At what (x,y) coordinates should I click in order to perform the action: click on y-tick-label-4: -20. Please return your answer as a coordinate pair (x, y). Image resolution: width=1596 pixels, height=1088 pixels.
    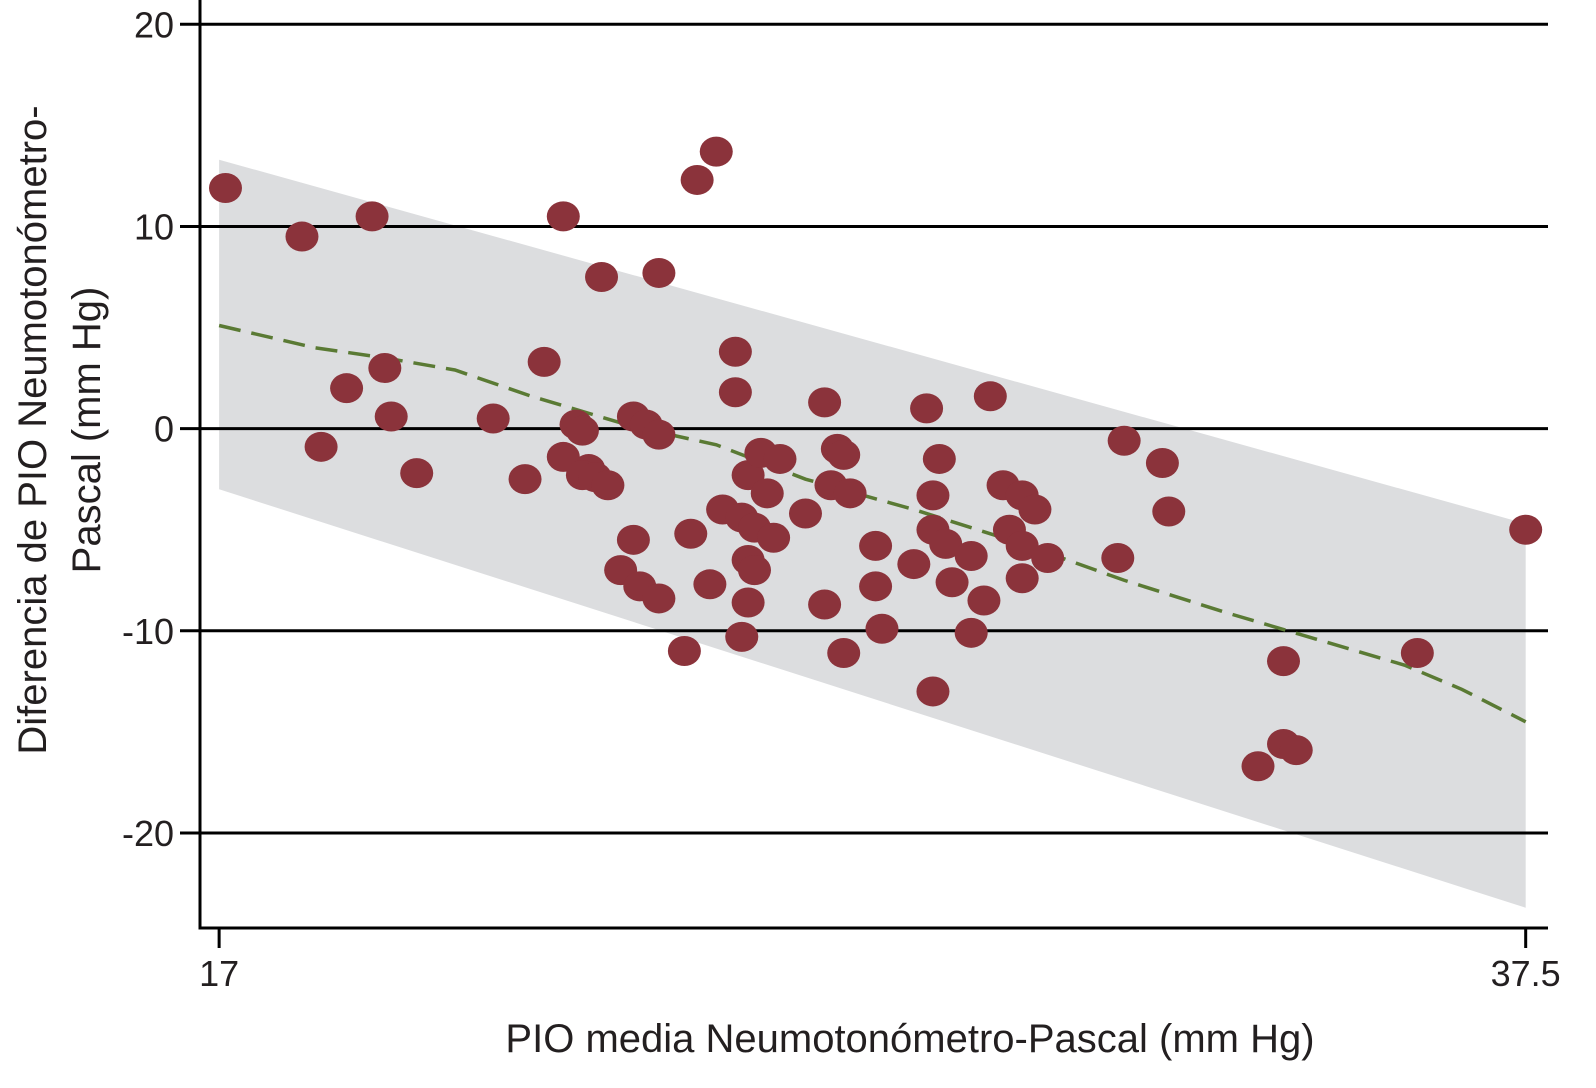
    Looking at the image, I should click on (148, 833).